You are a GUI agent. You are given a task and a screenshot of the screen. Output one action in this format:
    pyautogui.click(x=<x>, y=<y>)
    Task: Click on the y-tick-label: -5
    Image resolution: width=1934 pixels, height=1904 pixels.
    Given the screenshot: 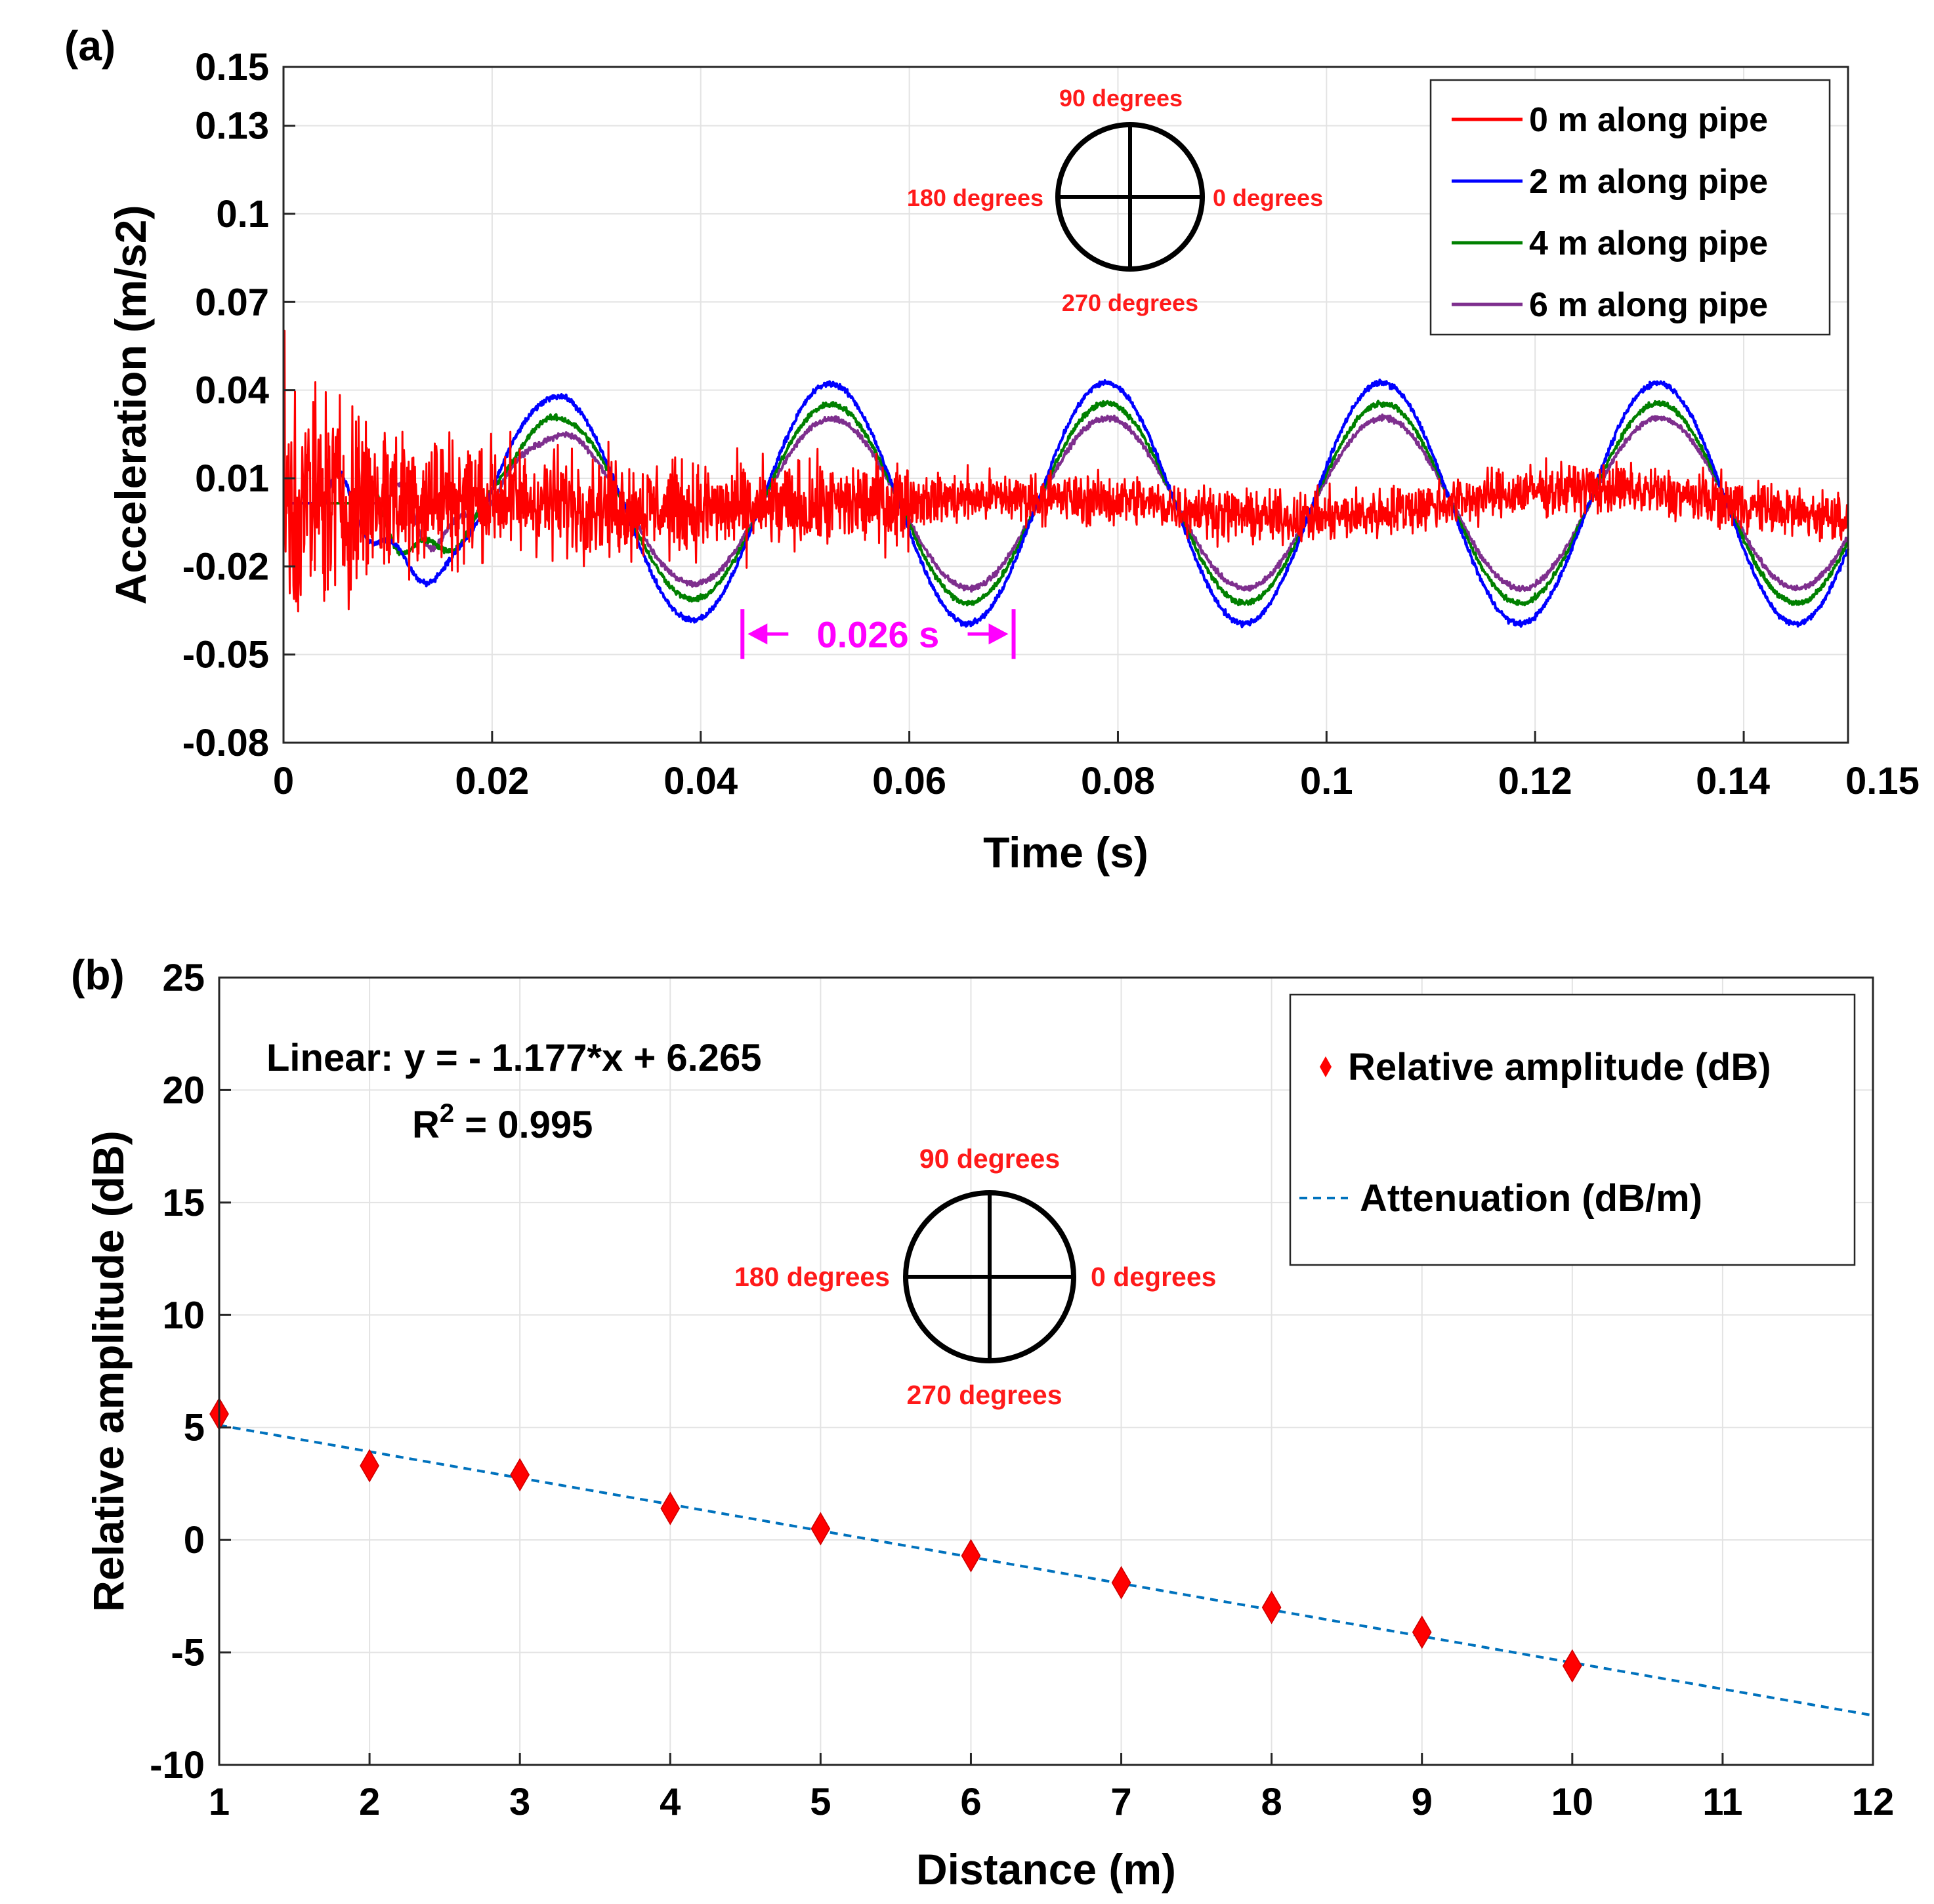 What is the action you would take?
    pyautogui.click(x=188, y=1653)
    